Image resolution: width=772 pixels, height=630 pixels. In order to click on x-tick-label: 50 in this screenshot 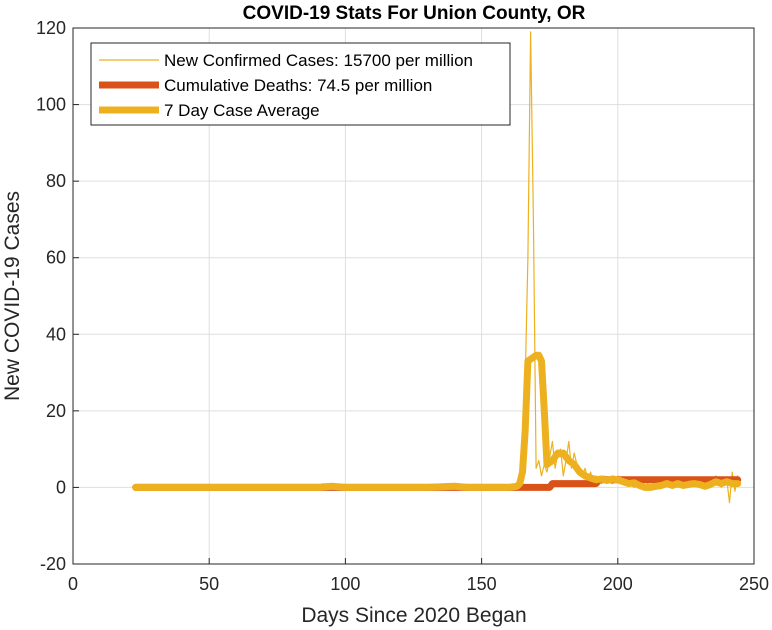, I will do `click(209, 584)`.